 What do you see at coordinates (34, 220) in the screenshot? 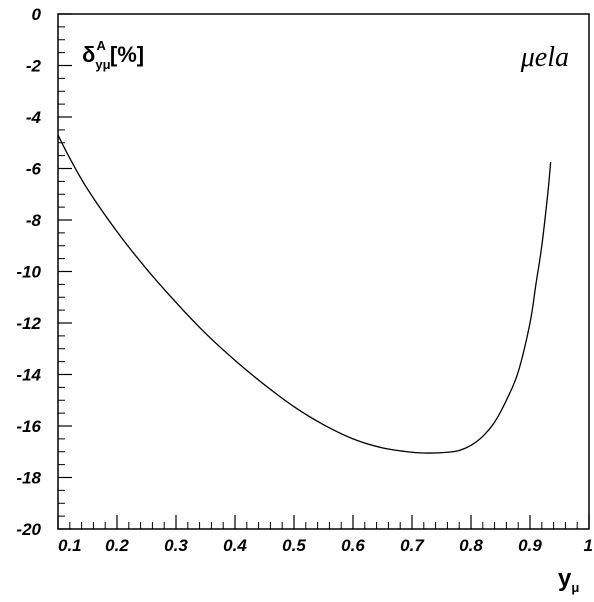
I see `y-tick-label: -8` at bounding box center [34, 220].